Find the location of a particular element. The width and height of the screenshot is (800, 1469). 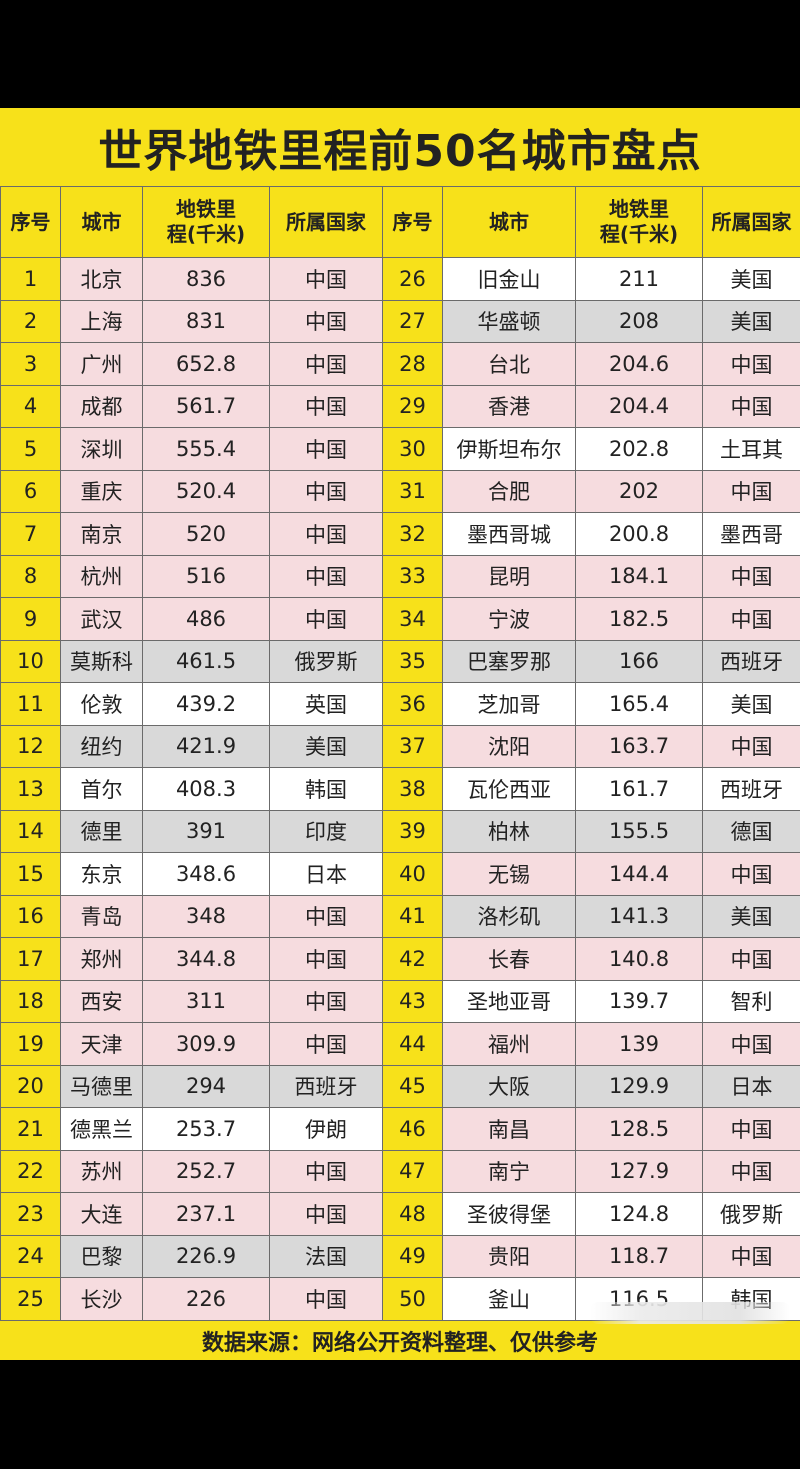

country-cell-right: 西班牙 is located at coordinates (751, 661).